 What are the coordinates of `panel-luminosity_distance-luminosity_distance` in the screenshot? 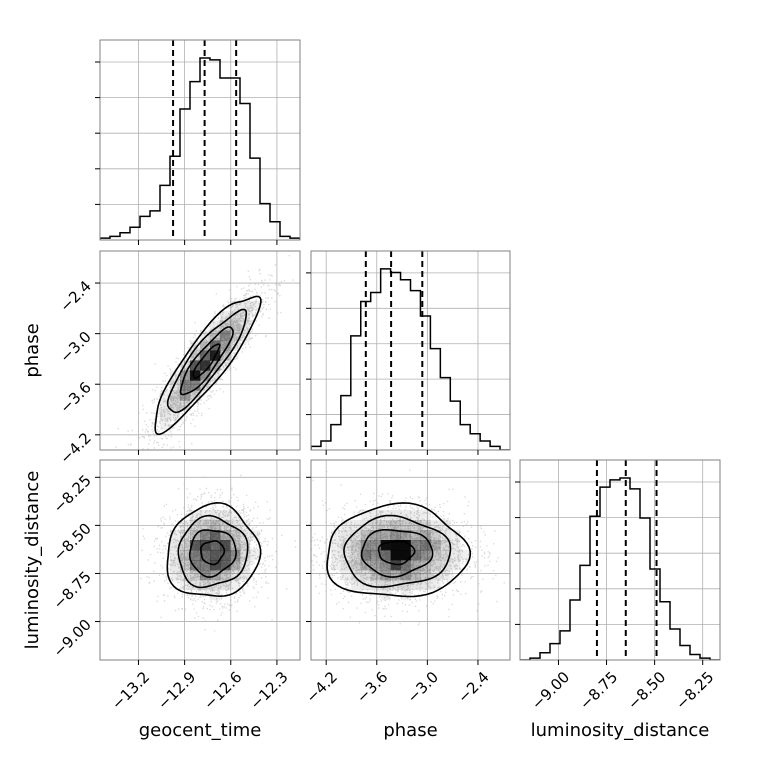 It's located at (620, 560).